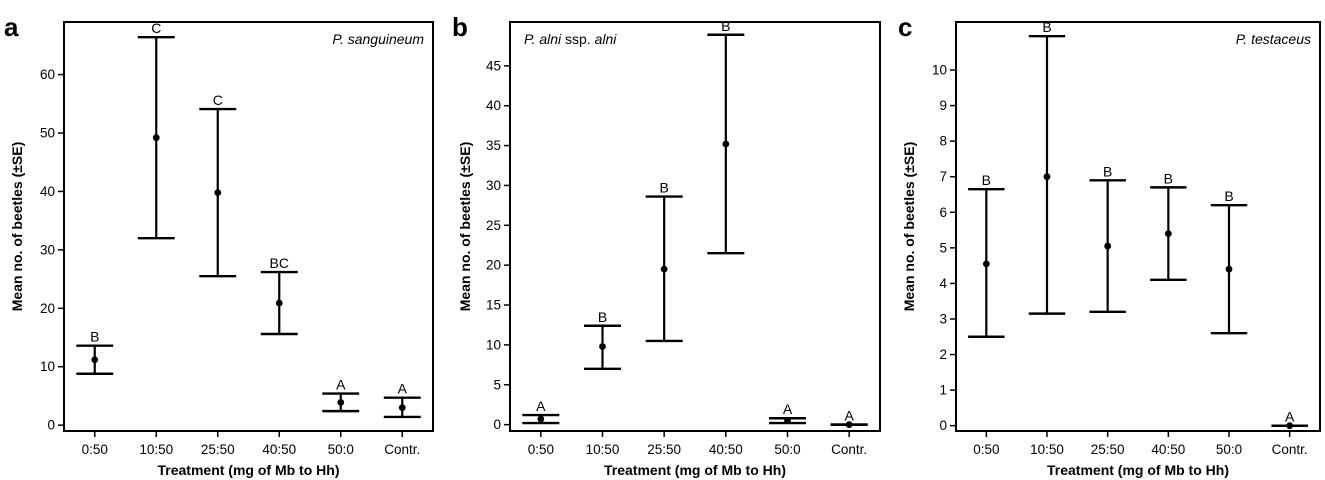  I want to click on y-tick-label: 50, so click(47, 133).